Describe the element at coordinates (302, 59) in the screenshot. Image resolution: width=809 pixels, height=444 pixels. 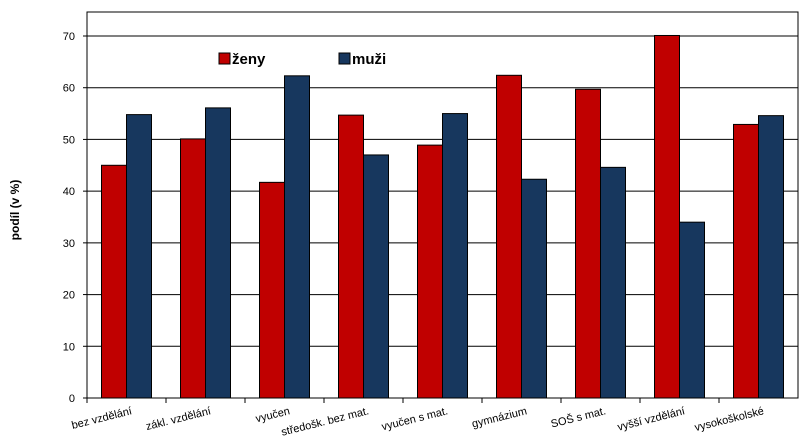
I see `legend: ženy muži` at that location.